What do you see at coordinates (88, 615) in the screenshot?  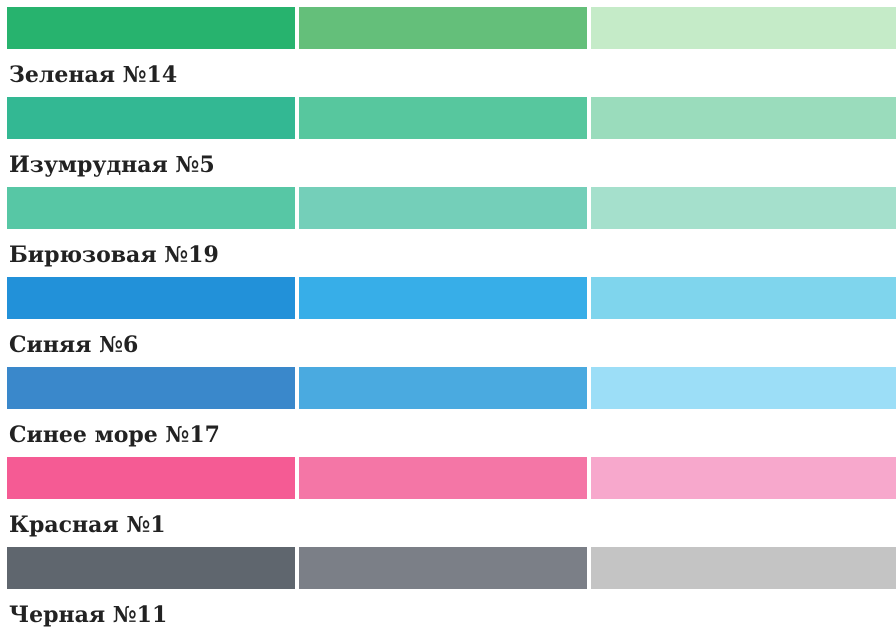 I see `palette-name: Черная №11` at bounding box center [88, 615].